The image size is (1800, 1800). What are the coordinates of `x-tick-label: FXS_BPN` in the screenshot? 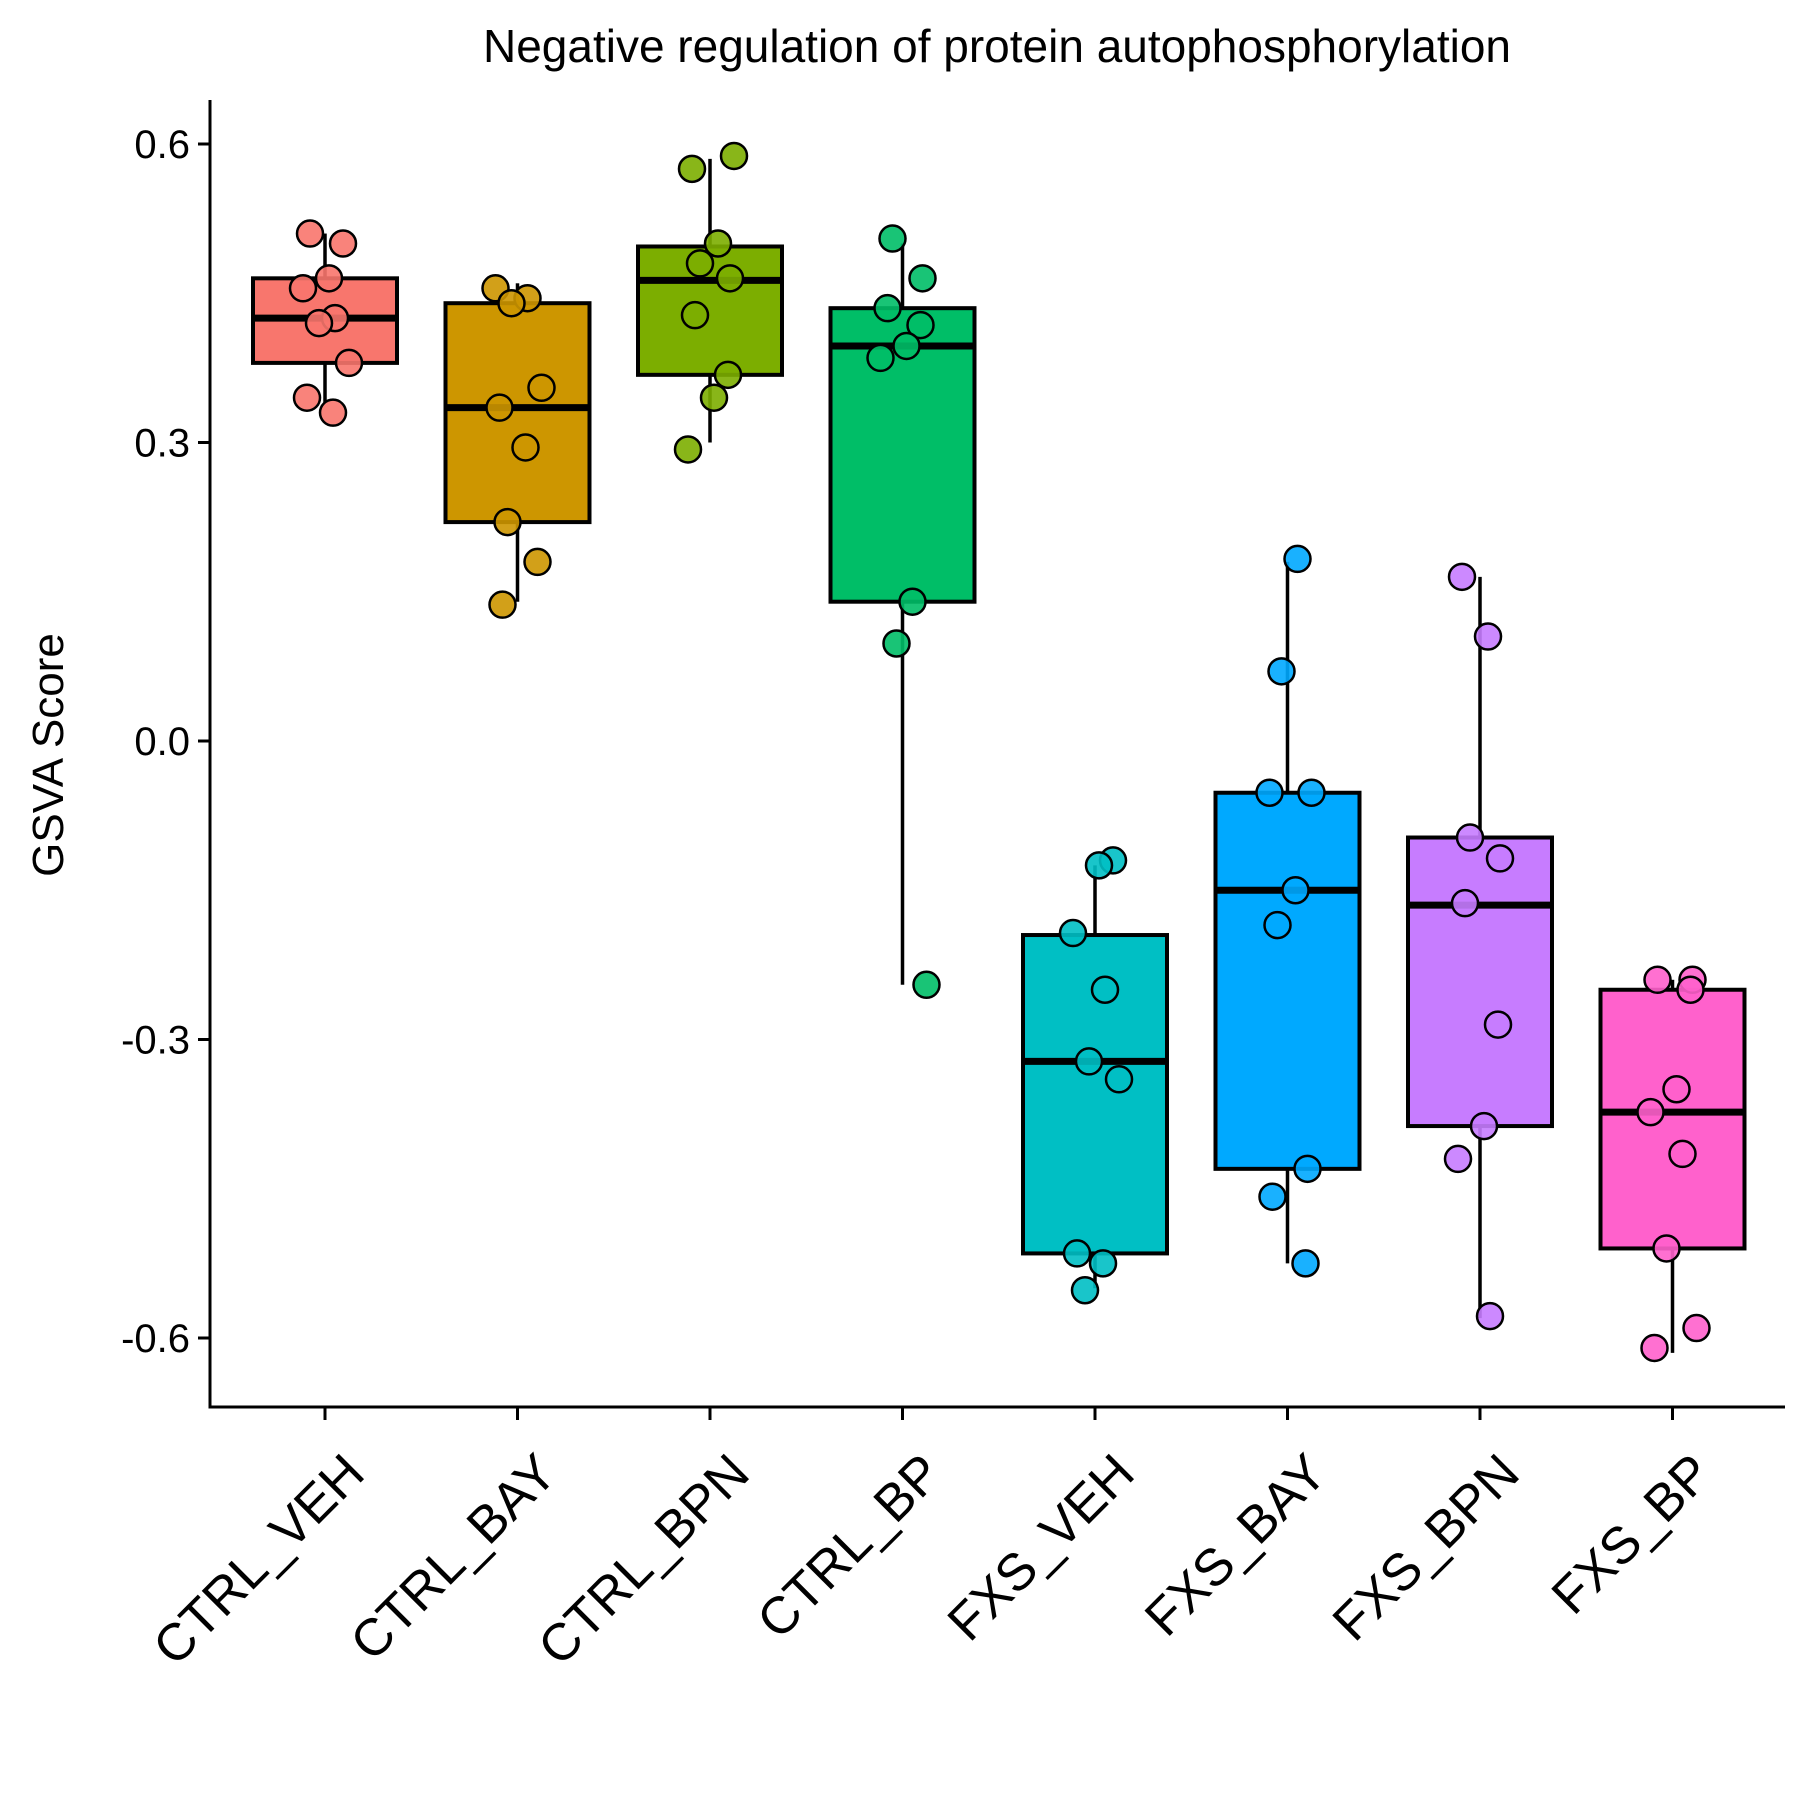 It's located at (1426, 1547).